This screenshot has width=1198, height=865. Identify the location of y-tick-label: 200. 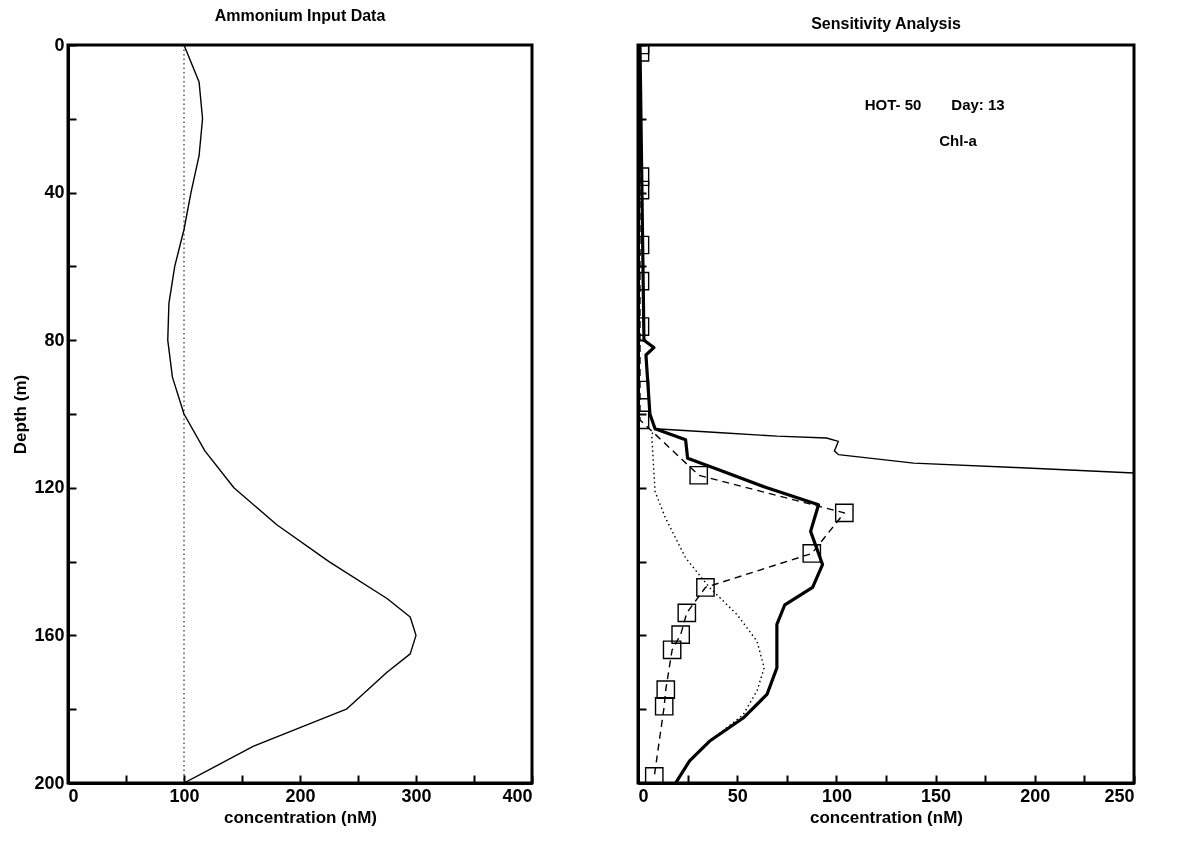
(49, 782).